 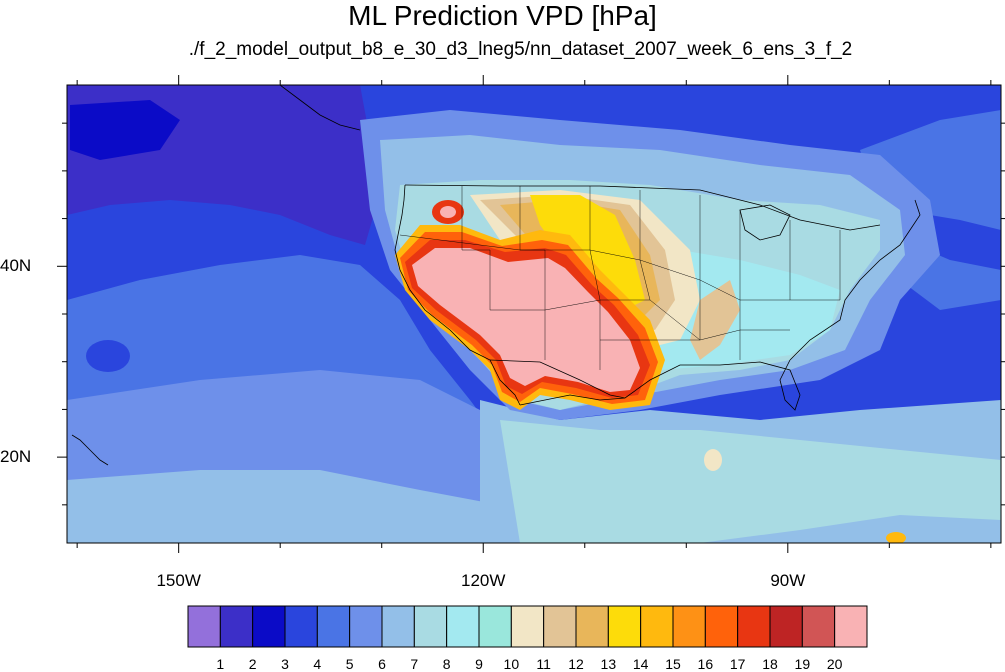 I want to click on colorbar-label: 8, so click(x=446, y=664).